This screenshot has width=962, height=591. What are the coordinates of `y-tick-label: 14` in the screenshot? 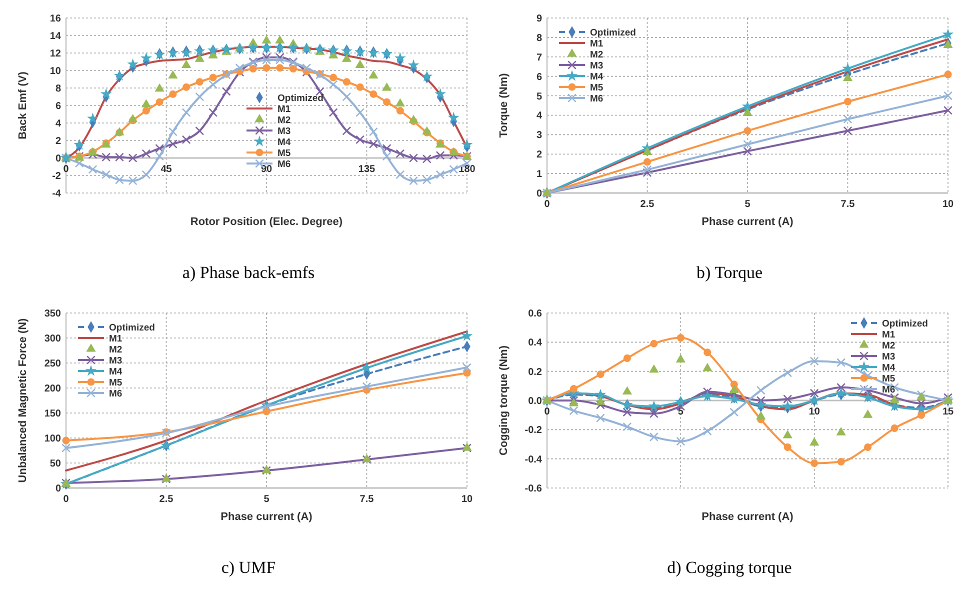 It's located at (56, 36).